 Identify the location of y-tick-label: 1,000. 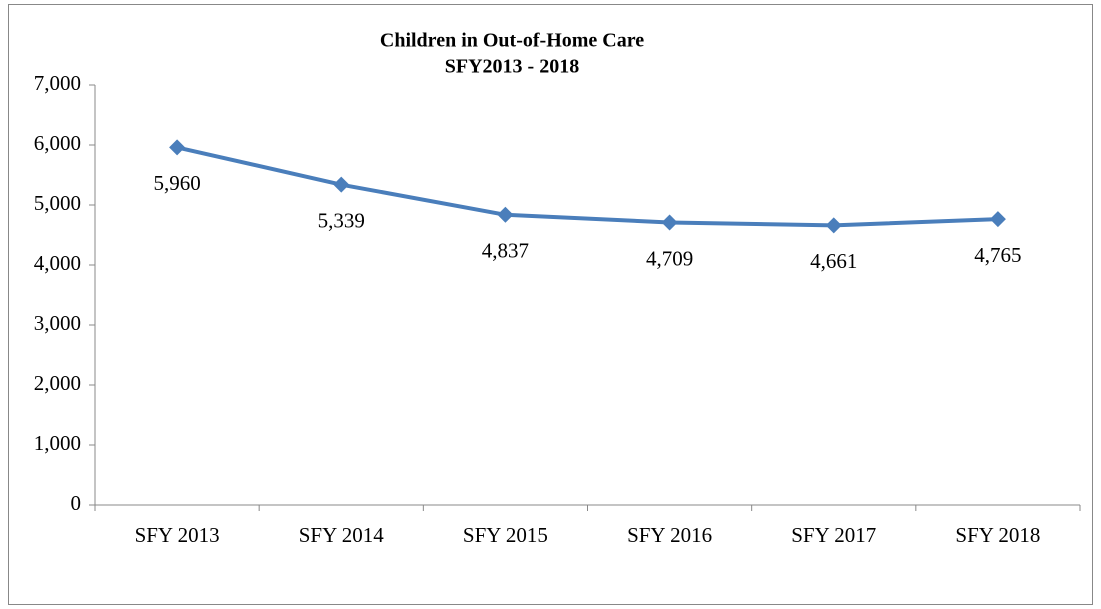
(57, 443).